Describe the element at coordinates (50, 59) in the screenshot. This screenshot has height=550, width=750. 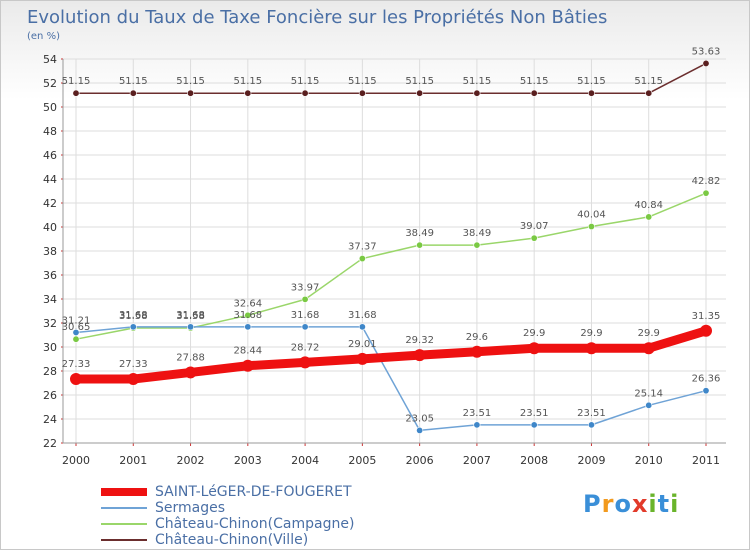
I see `y-tick-label: 54` at that location.